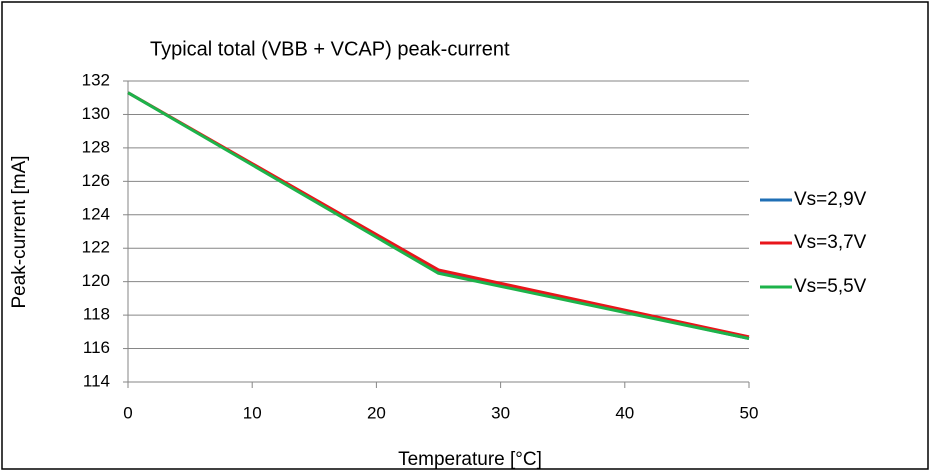  I want to click on y-tick-label: 130, so click(96, 113).